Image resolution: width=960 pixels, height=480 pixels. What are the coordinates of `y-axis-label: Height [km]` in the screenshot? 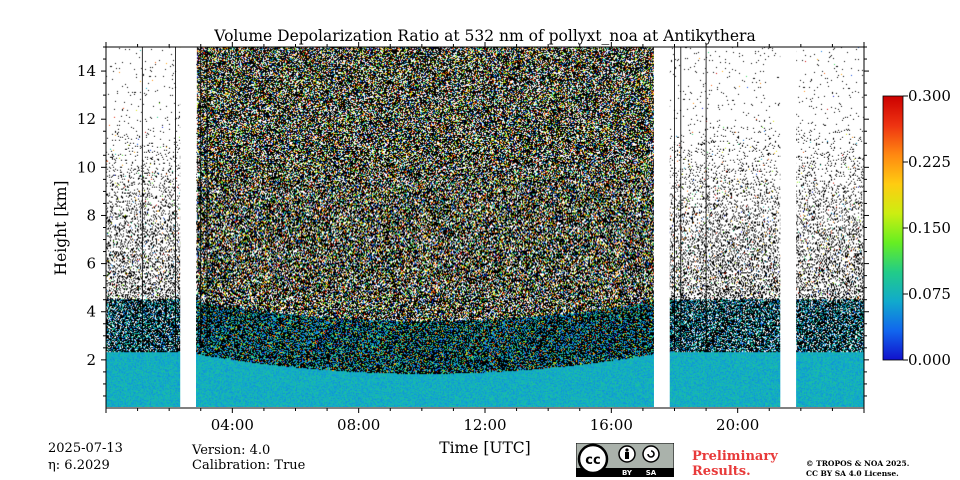 It's located at (61, 228).